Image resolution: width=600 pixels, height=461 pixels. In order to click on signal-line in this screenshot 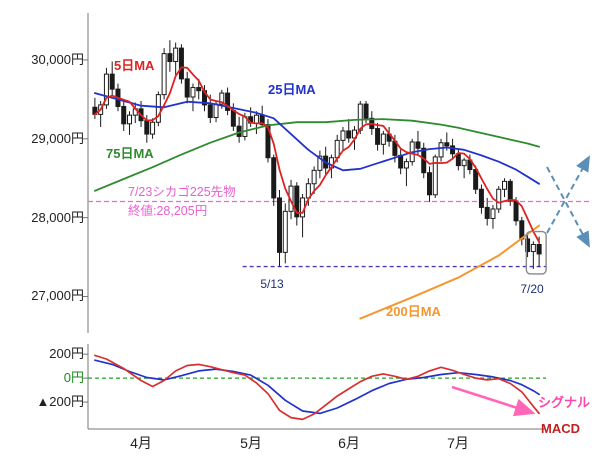, I will do `click(317, 387)`.